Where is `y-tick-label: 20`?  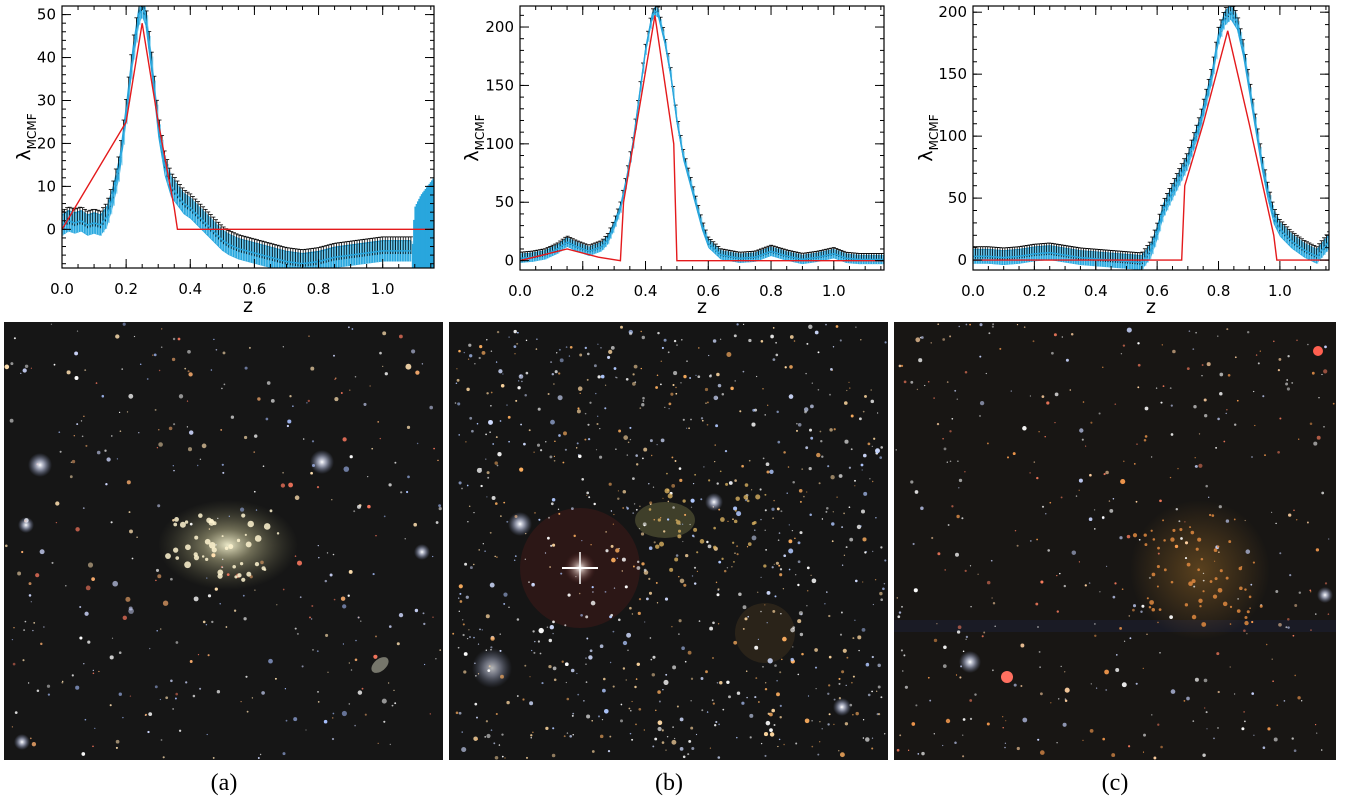 y-tick-label: 20 is located at coordinates (46, 143).